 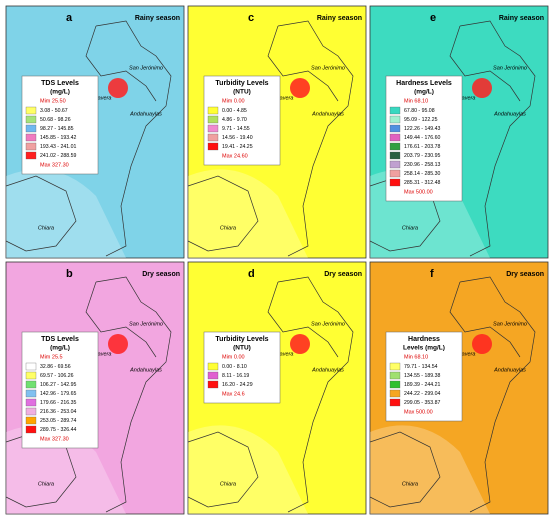 I want to click on legend-title: Turbidity Levels, so click(x=241, y=339).